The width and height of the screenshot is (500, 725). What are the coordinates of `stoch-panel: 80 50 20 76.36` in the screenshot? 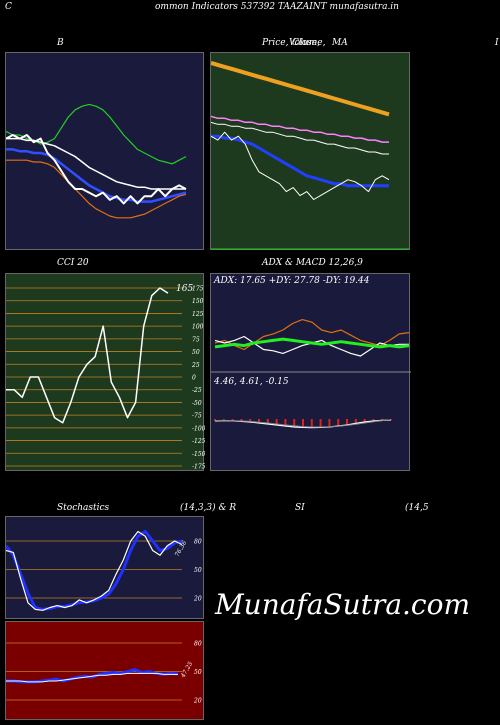 It's located at (104, 567).